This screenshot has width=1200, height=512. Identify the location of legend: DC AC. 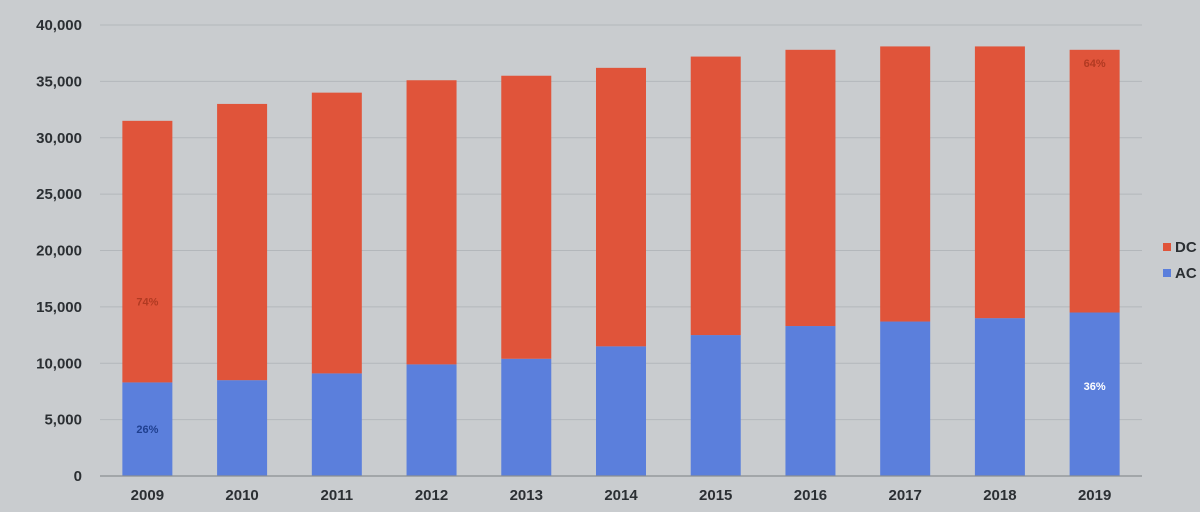
(1180, 260).